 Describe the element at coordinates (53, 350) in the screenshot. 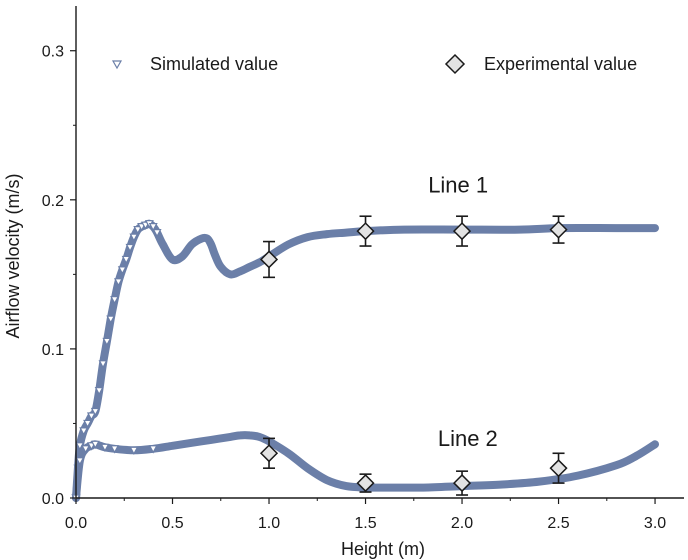

I see `y-tick-label: 0.1` at that location.